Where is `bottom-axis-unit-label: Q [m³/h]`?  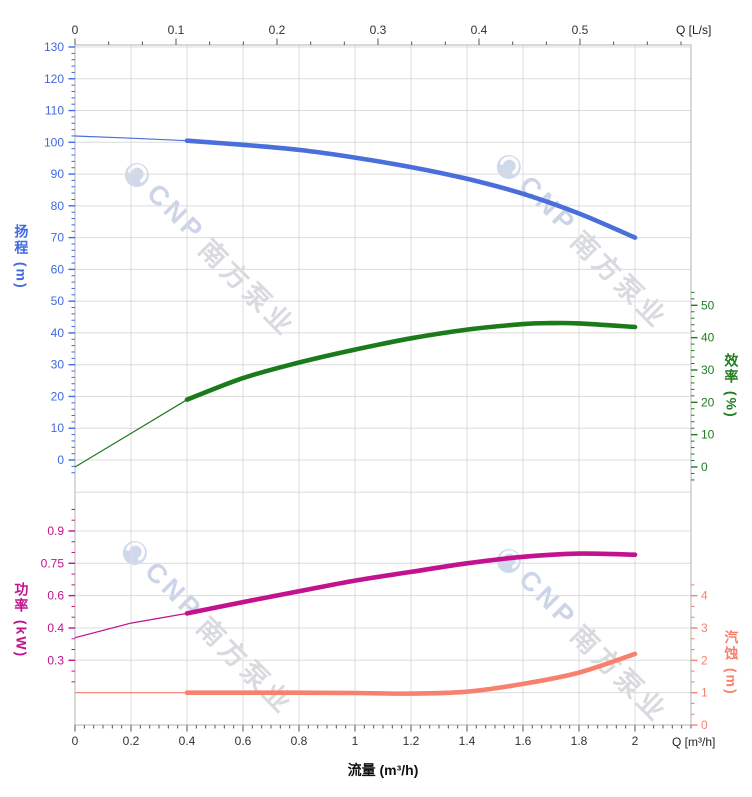
bottom-axis-unit-label: Q [m³/h] is located at coordinates (693, 742).